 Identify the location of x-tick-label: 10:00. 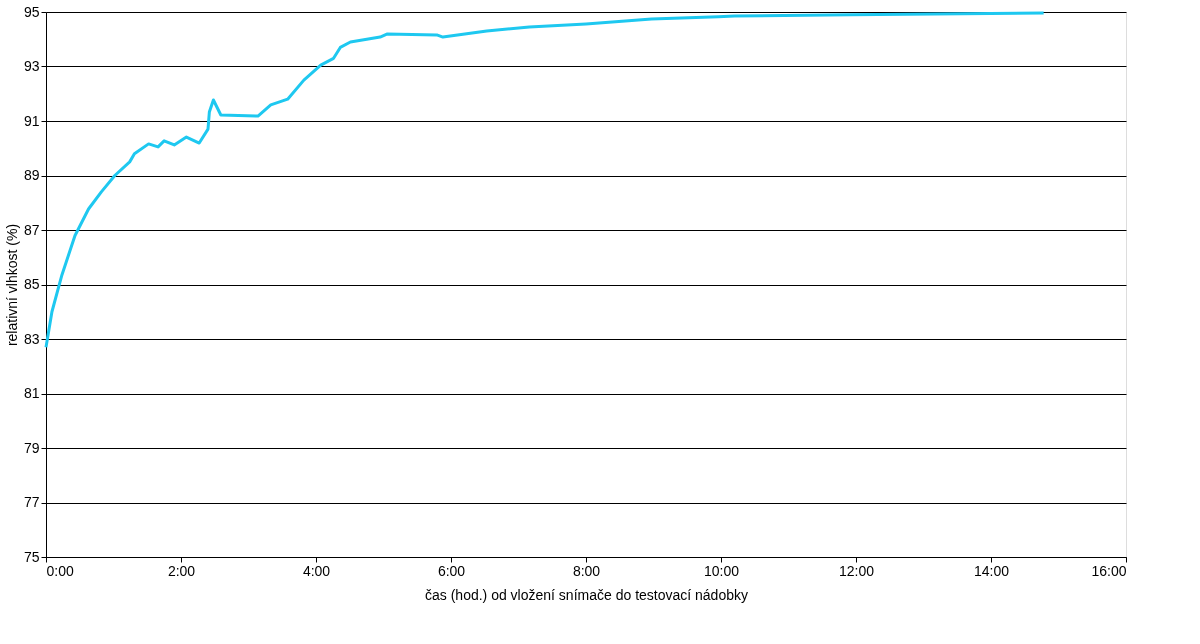
(721, 570).